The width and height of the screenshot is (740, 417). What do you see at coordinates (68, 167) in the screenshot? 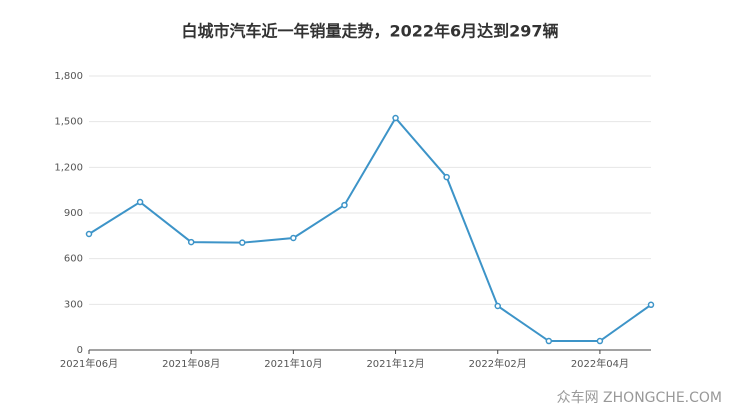
I see `y-tick-label: 1,200` at bounding box center [68, 167].